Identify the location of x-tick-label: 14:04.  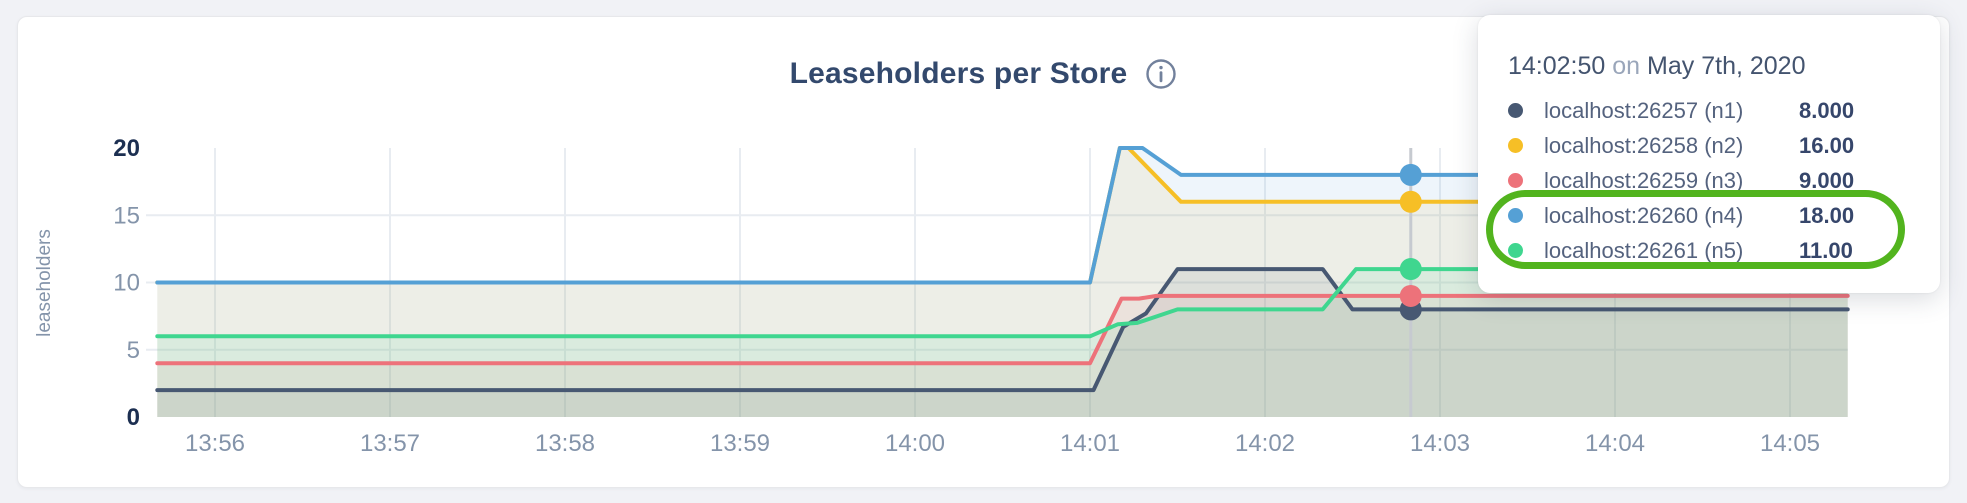
(1615, 443).